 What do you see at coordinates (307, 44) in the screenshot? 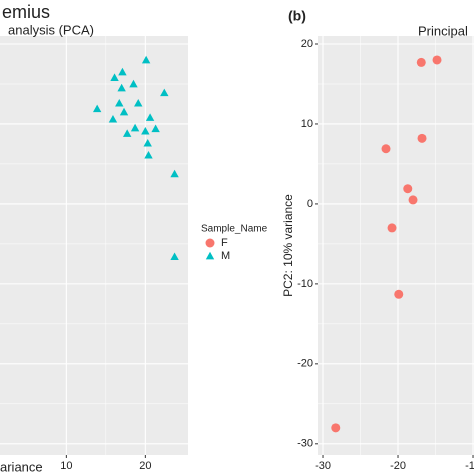
I see `y-tick-label: 20` at bounding box center [307, 44].